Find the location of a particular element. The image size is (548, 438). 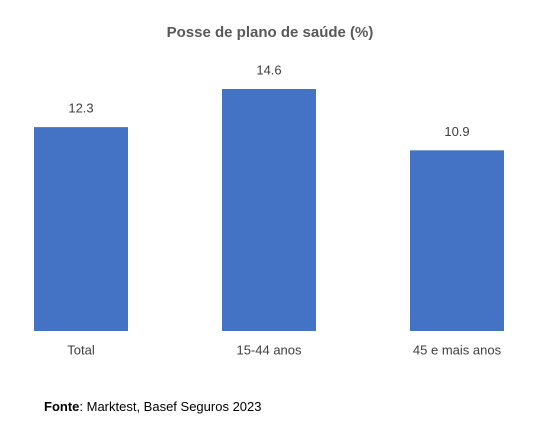

x-tick-label: Total is located at coordinates (81, 349).